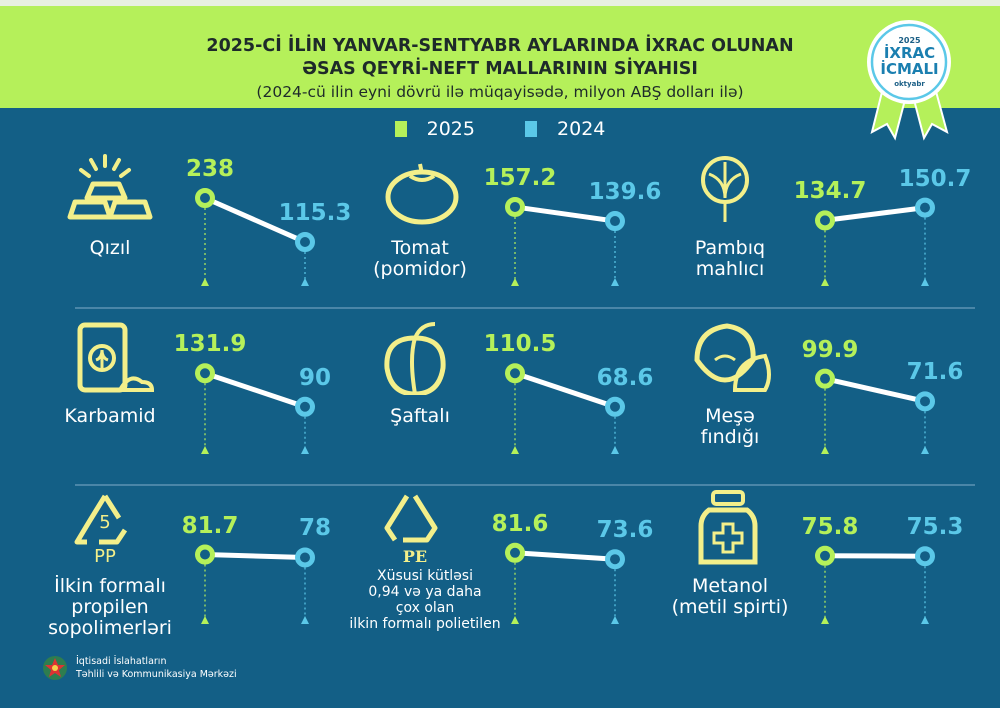 The width and height of the screenshot is (1000, 708). I want to click on legend-label: 2024, so click(581, 129).